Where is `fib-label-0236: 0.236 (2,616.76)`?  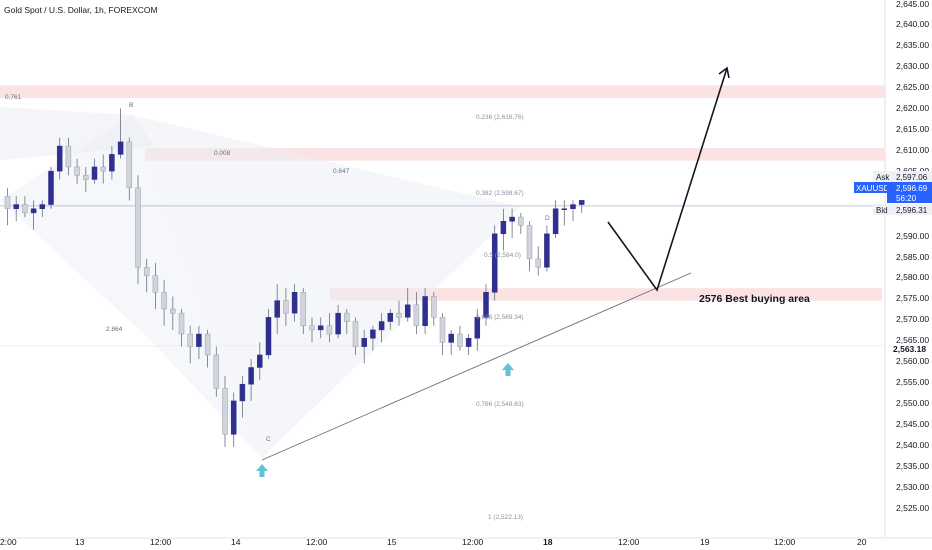 fib-label-0236: 0.236 (2,616.76) is located at coordinates (500, 117).